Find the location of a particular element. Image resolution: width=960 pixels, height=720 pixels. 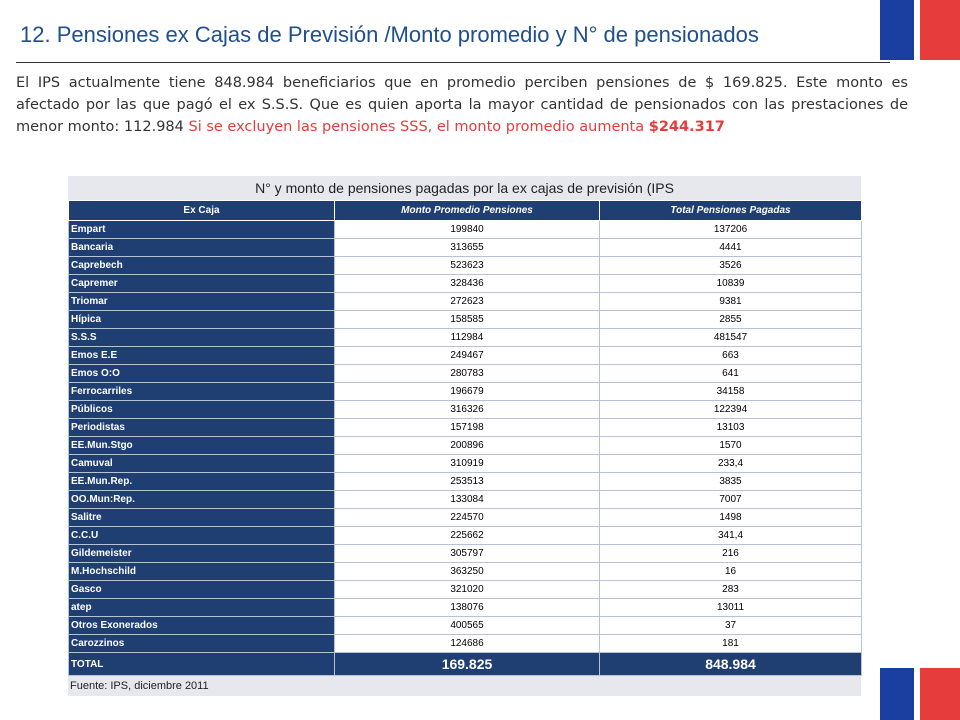

table-row: M.Hochschild 363250 16 is located at coordinates (465, 571).